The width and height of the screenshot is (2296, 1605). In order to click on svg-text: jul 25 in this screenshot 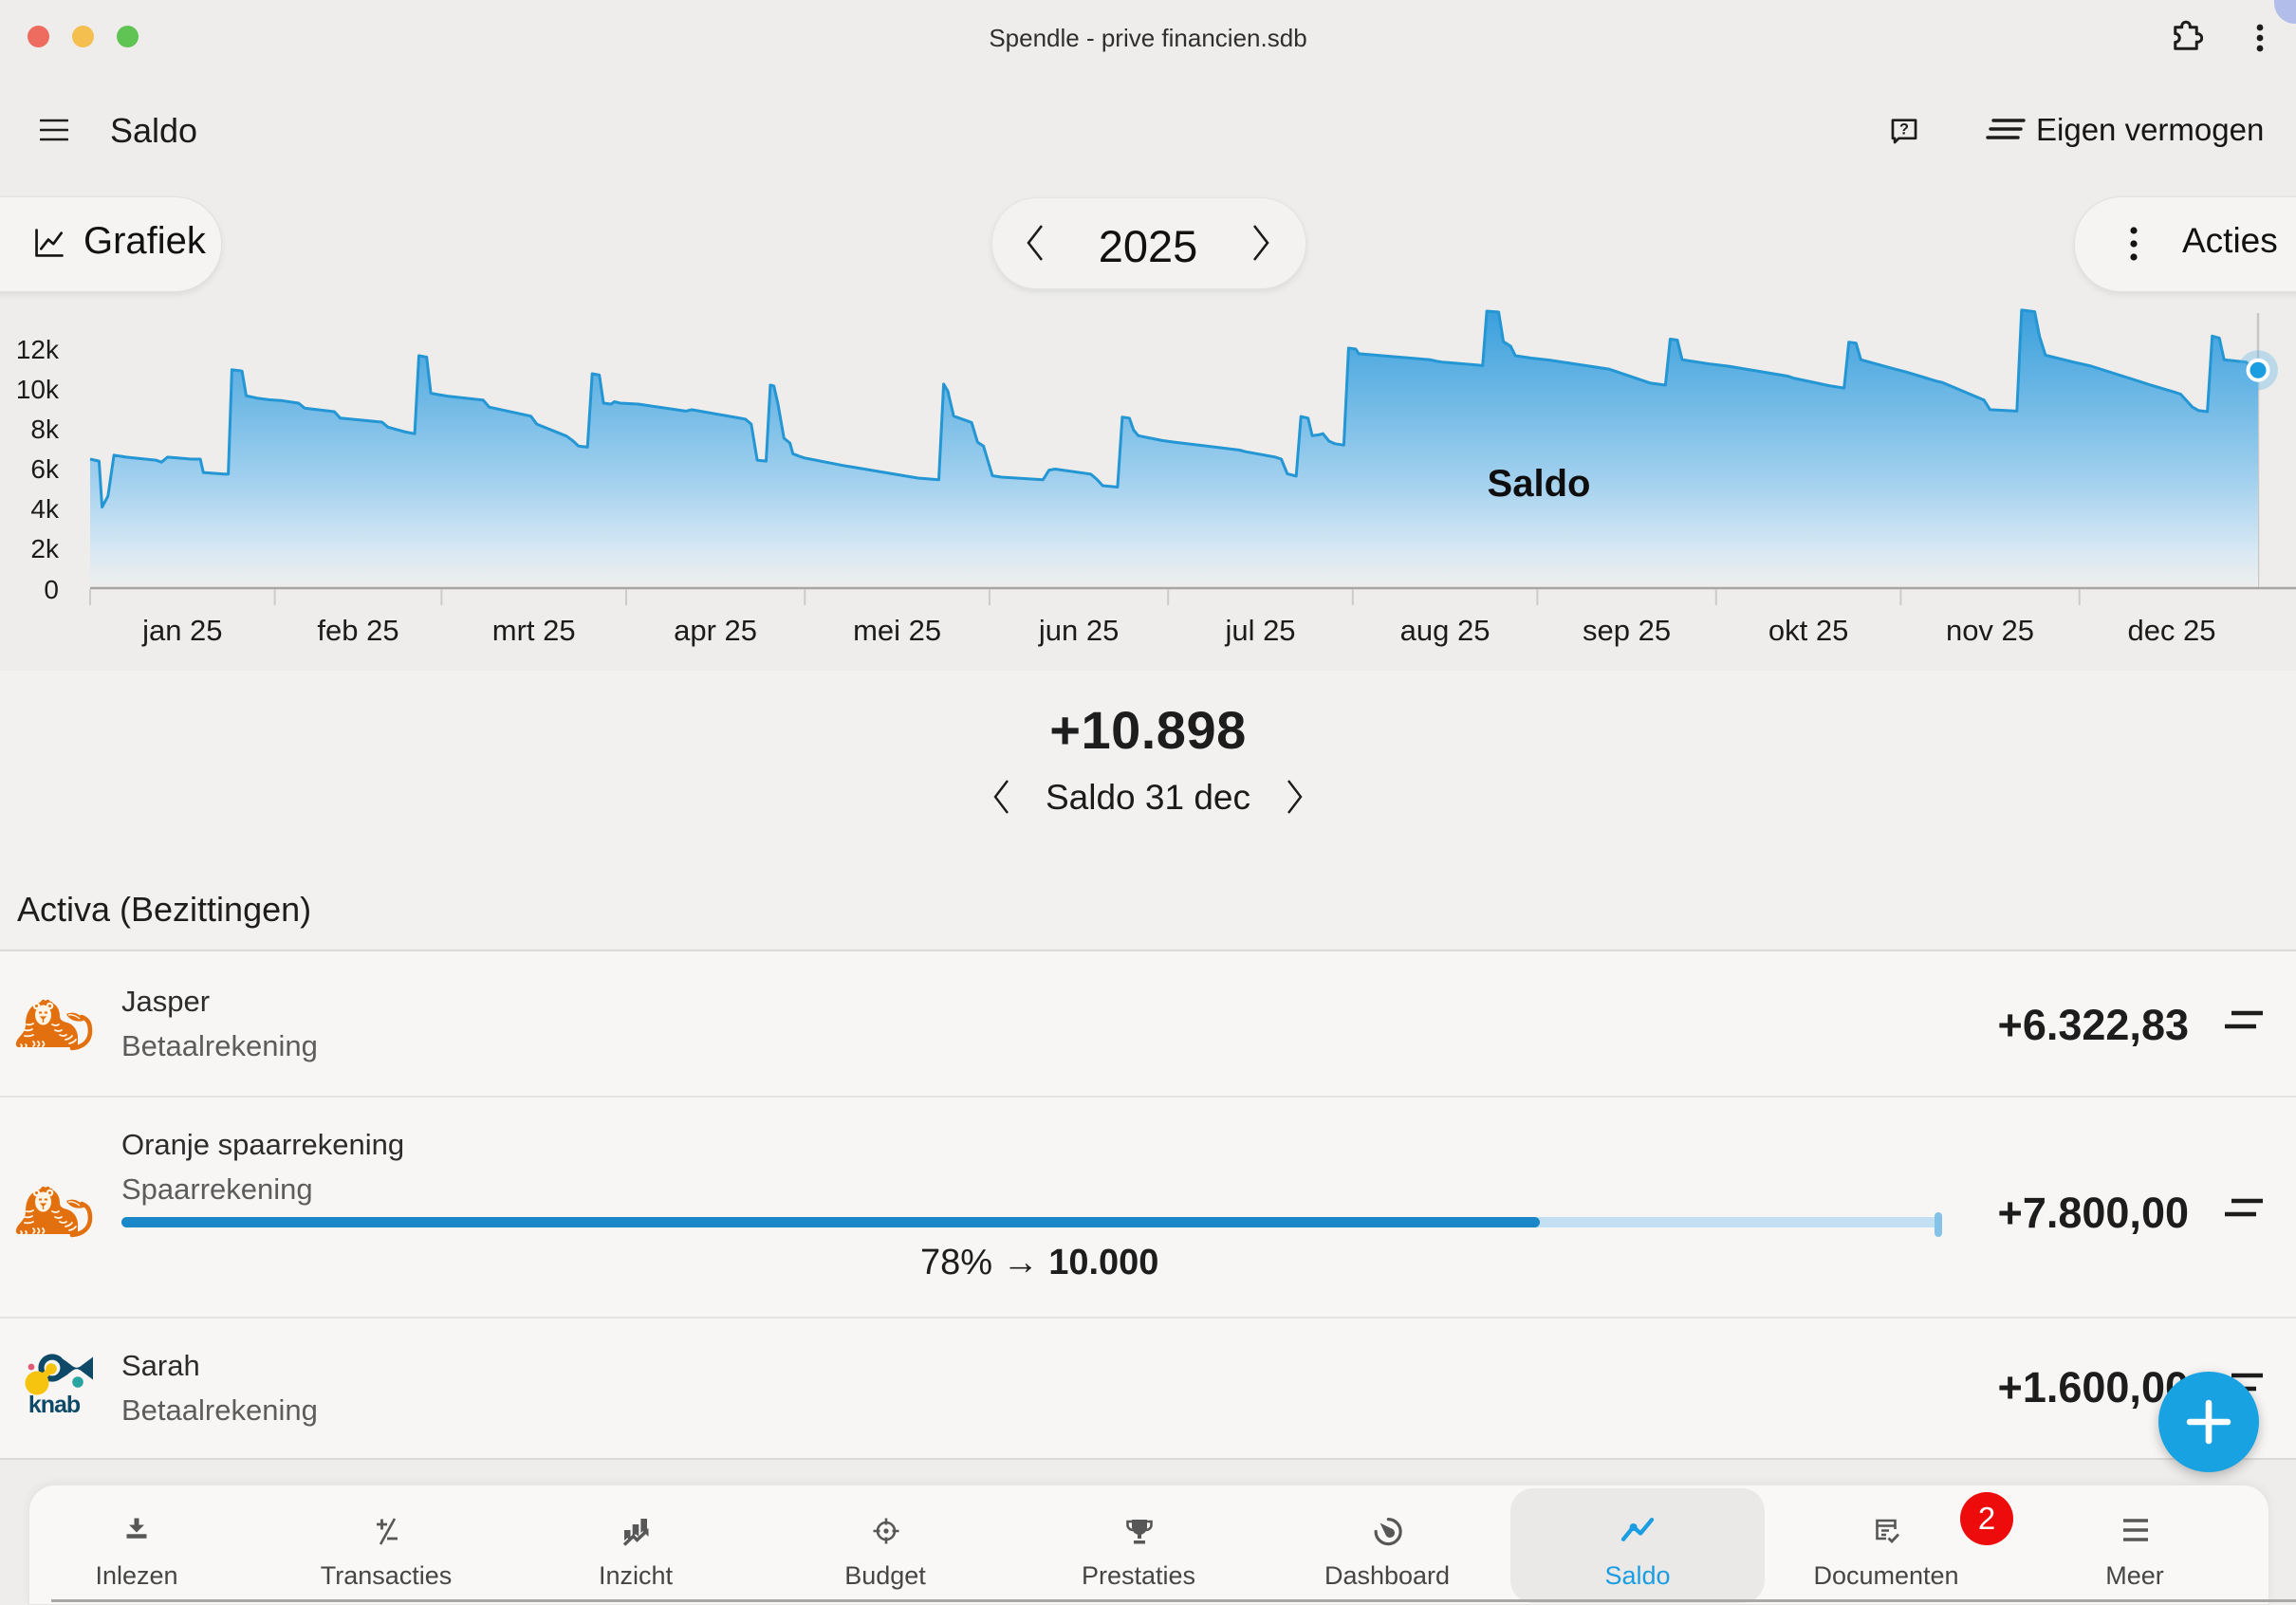, I will do `click(1259, 630)`.